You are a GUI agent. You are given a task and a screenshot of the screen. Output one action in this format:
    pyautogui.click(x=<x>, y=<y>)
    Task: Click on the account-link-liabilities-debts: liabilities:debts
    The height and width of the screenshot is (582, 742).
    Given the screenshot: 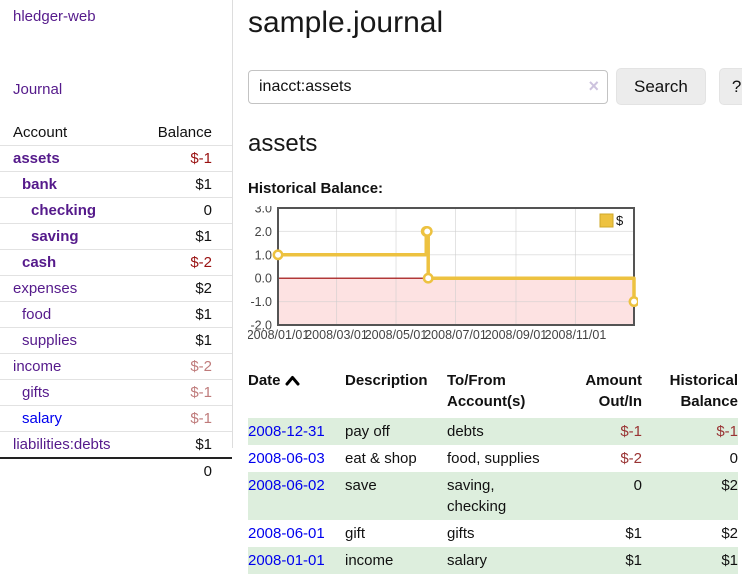 What is the action you would take?
    pyautogui.click(x=62, y=444)
    